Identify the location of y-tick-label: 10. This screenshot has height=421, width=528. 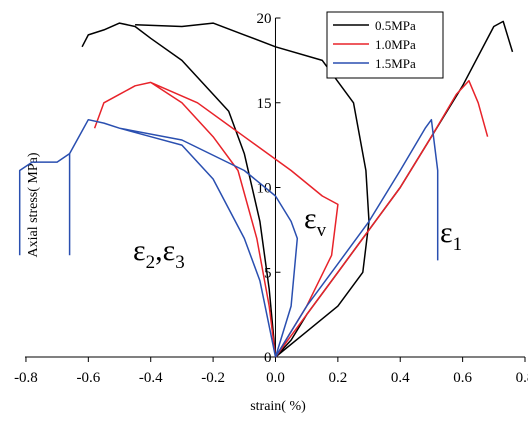
(263, 189).